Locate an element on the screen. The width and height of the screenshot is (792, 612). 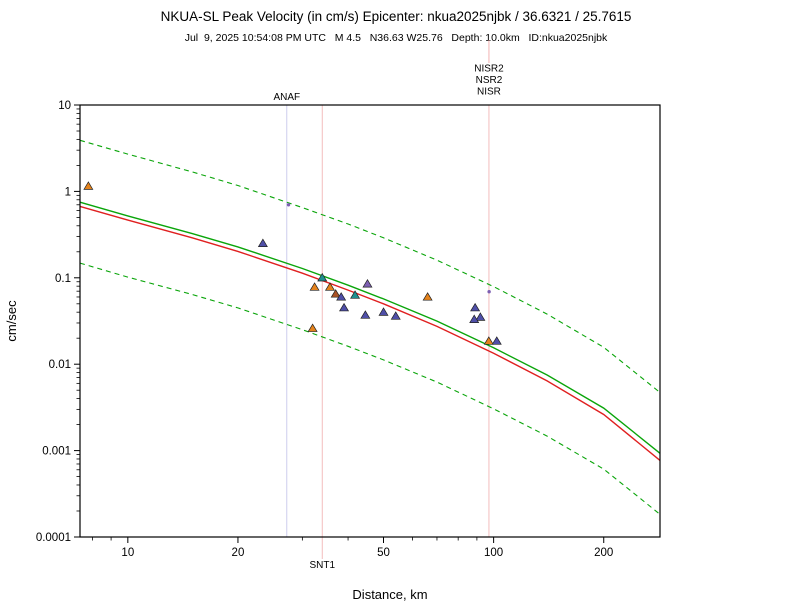
station-label-snt1: SNT1 is located at coordinates (322, 565).